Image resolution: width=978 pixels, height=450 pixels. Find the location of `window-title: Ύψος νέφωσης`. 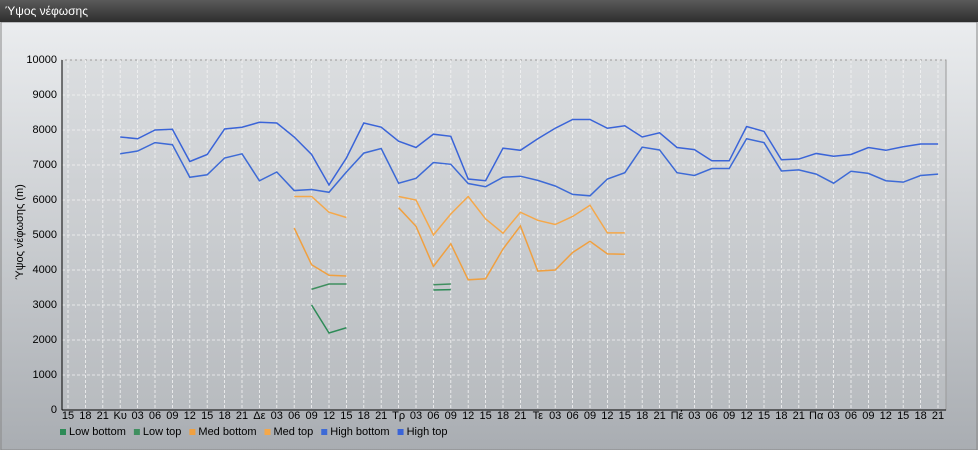

window-title: Ύψος νέφωσης is located at coordinates (489, 11).